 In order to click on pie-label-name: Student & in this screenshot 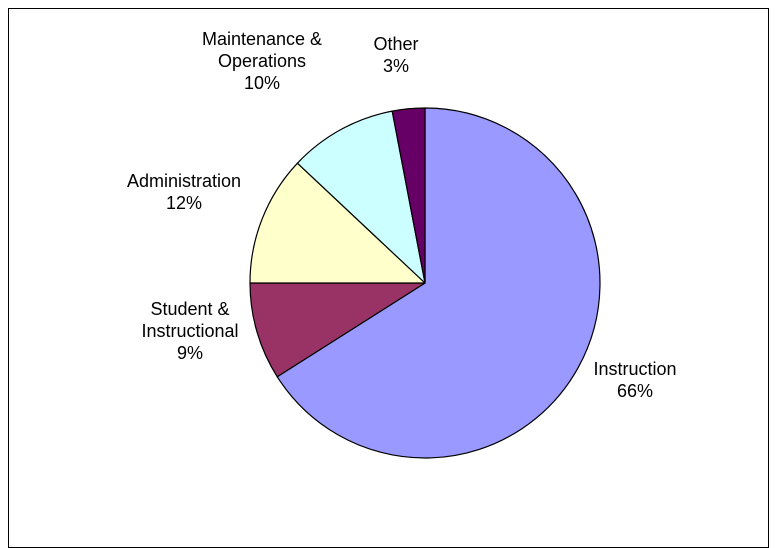, I will do `click(189, 309)`.